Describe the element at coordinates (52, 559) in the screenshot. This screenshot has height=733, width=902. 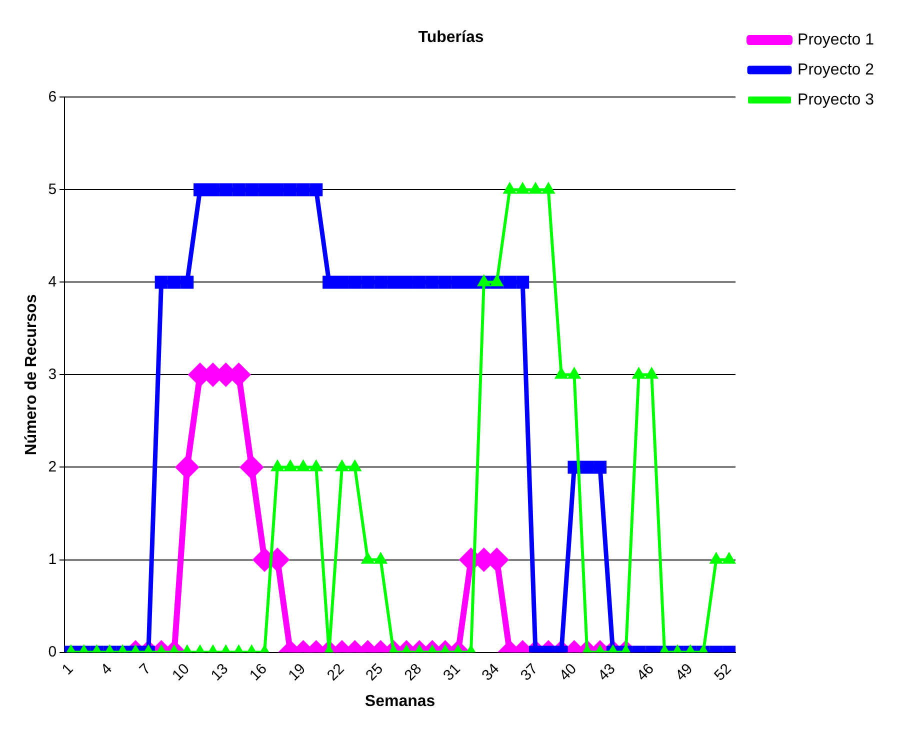
I see `y-tick-label: 1` at that location.